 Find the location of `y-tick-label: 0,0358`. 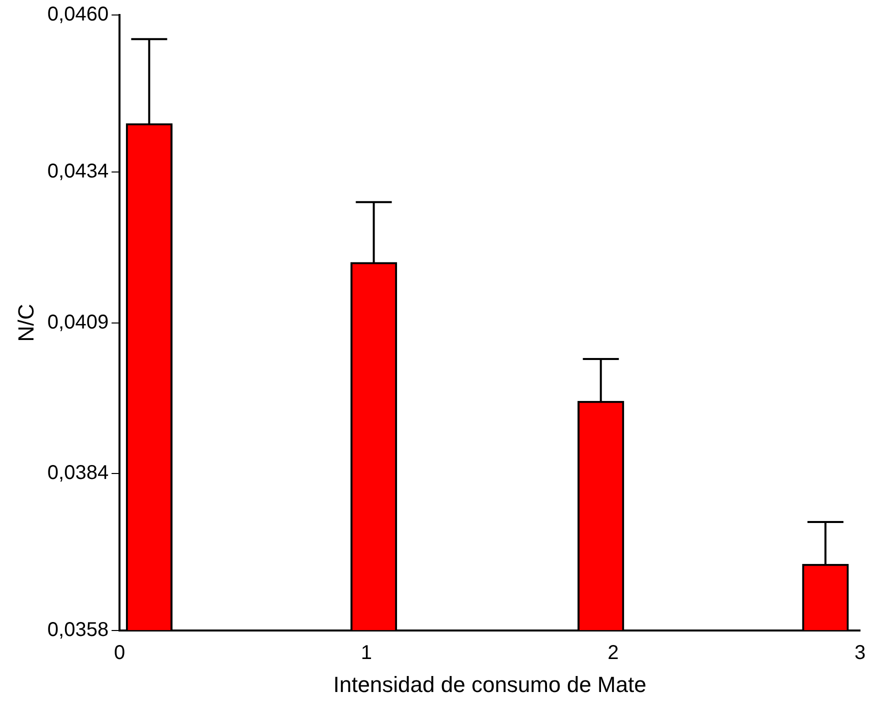

y-tick-label: 0,0358 is located at coordinates (78, 630).